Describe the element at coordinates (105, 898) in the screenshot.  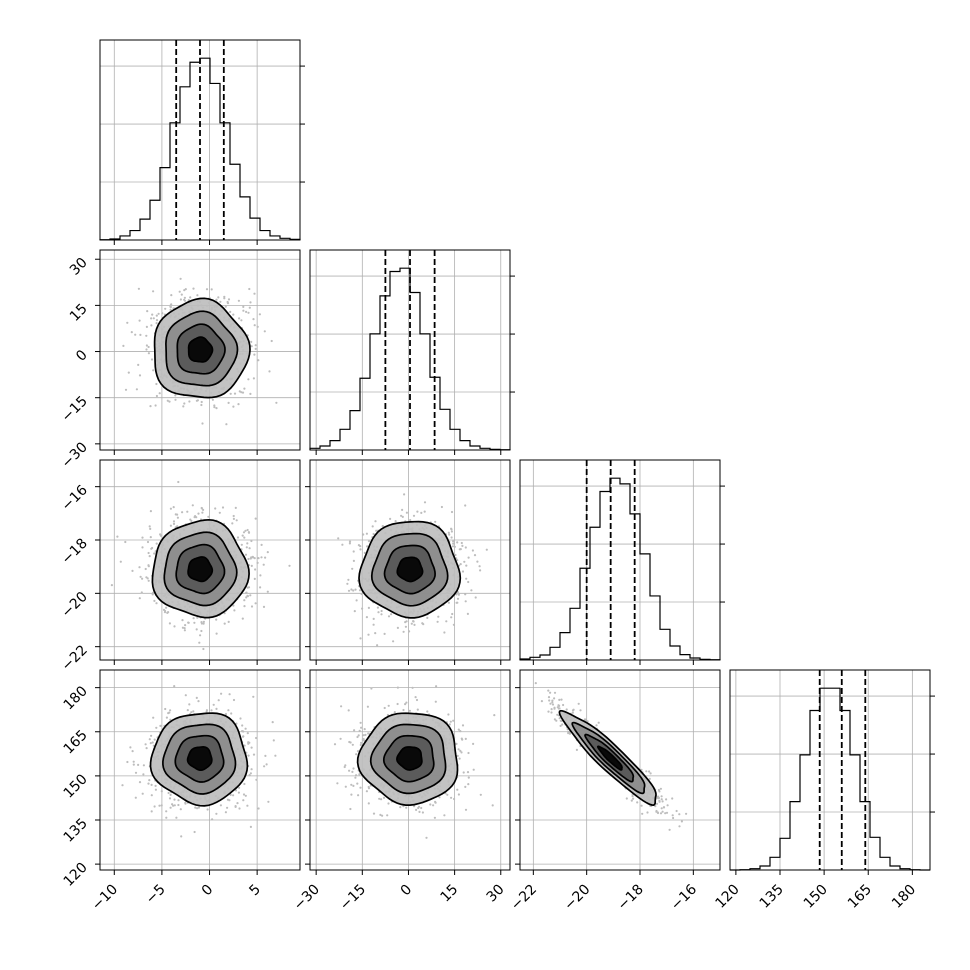
I see `x-tick-label: −10` at that location.